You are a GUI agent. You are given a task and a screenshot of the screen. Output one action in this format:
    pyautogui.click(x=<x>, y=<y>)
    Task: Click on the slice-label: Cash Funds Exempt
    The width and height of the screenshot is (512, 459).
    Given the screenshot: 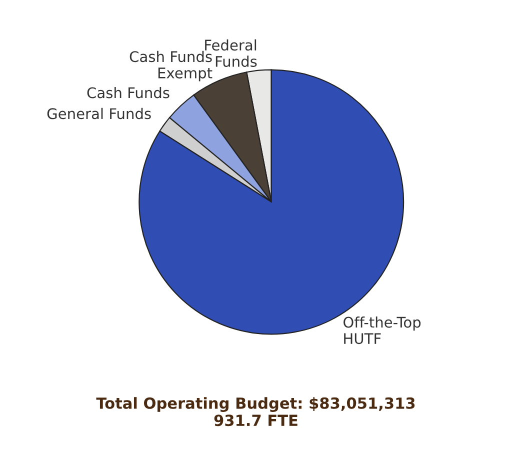 What is the action you would take?
    pyautogui.click(x=171, y=66)
    